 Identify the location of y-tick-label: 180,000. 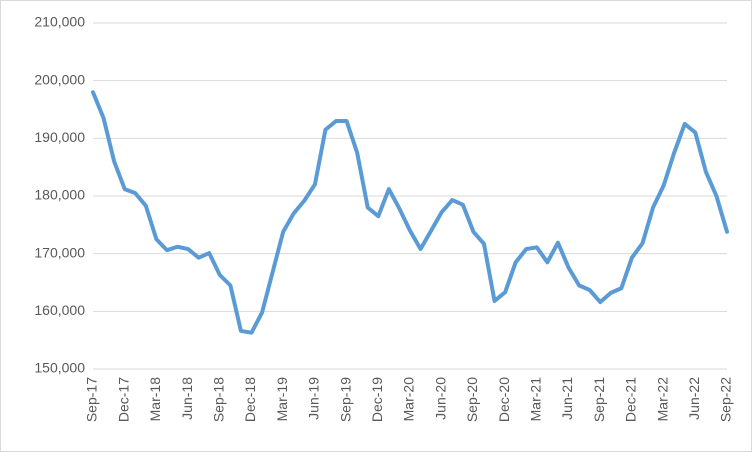
(59, 195).